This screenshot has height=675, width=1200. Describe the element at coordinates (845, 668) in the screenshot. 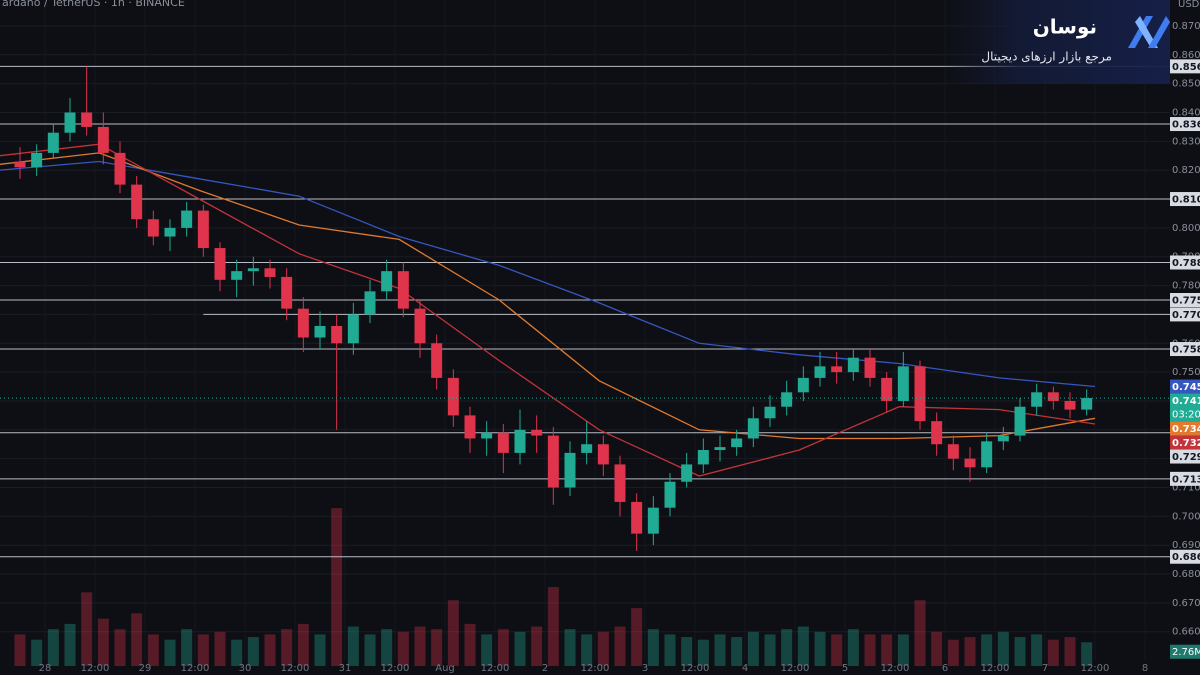

I see `x-tick-label: 5` at that location.